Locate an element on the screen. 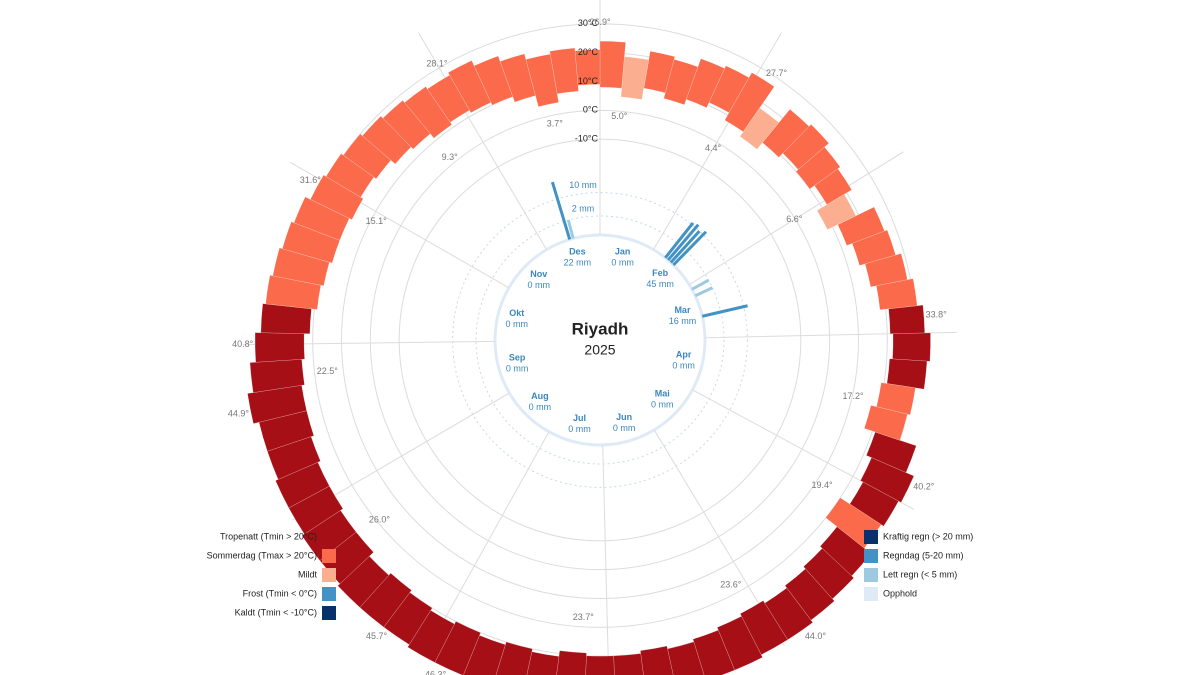 This screenshot has height=675, width=1200. extreme-label: 9.3° is located at coordinates (450, 157).